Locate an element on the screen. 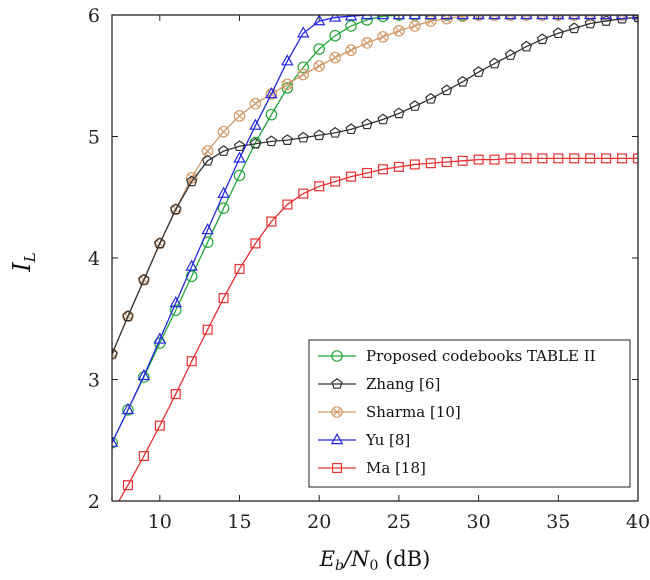 This screenshot has height=580, width=650. y-tick-label: 4 is located at coordinates (94, 259).